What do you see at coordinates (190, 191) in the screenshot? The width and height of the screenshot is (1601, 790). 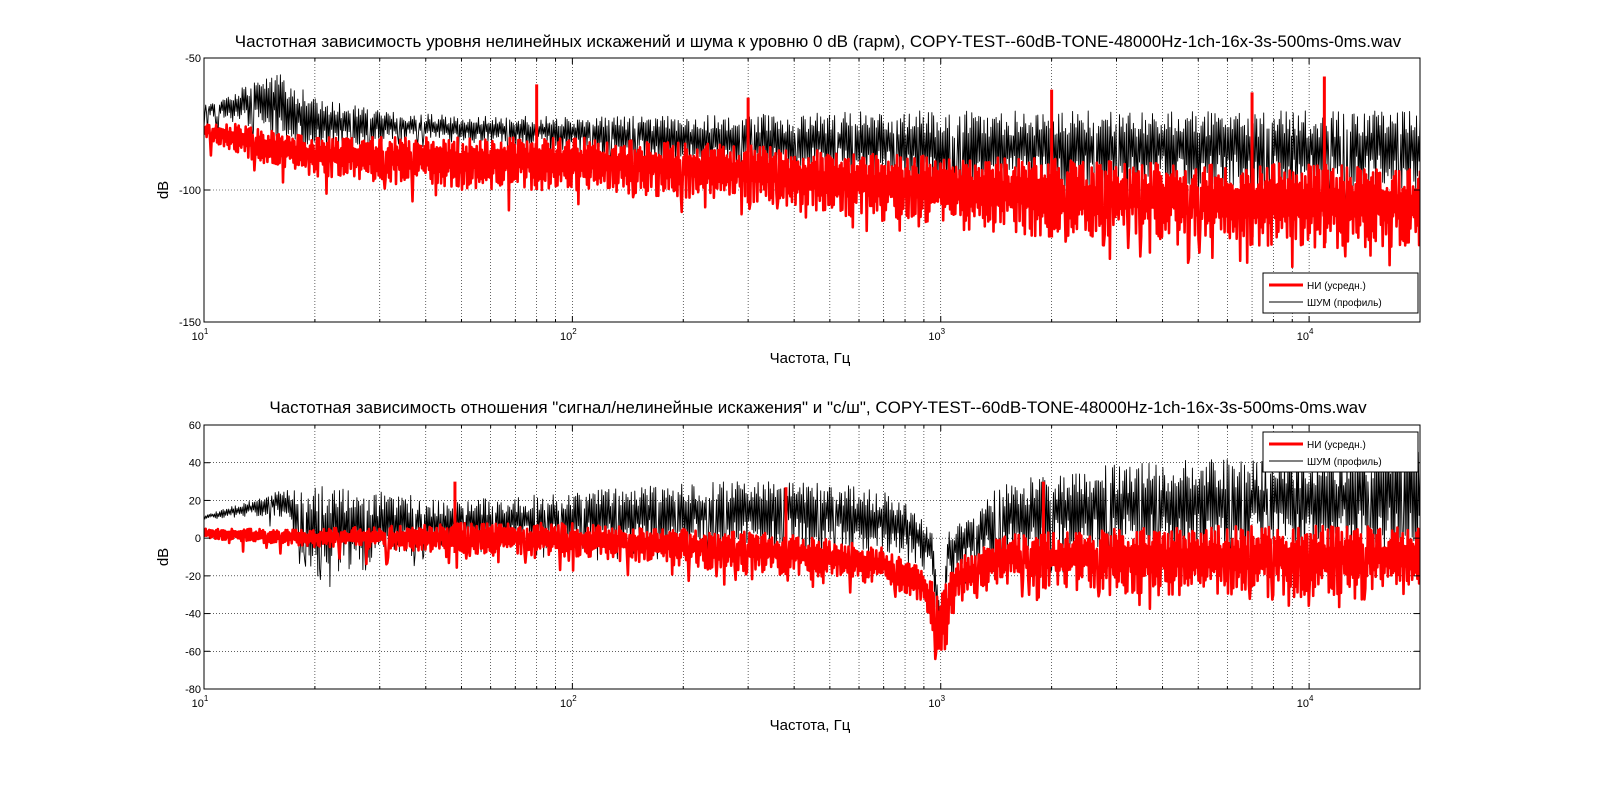 I see `y-tick-label: -100` at bounding box center [190, 191].